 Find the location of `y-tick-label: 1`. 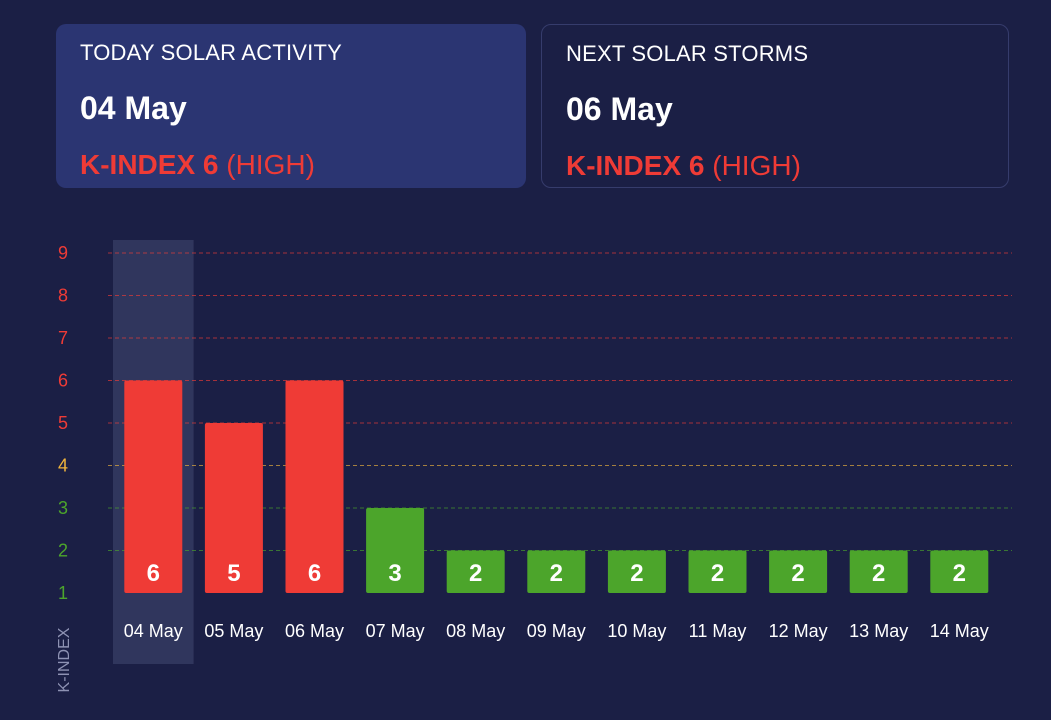

y-tick-label: 1 is located at coordinates (63, 593).